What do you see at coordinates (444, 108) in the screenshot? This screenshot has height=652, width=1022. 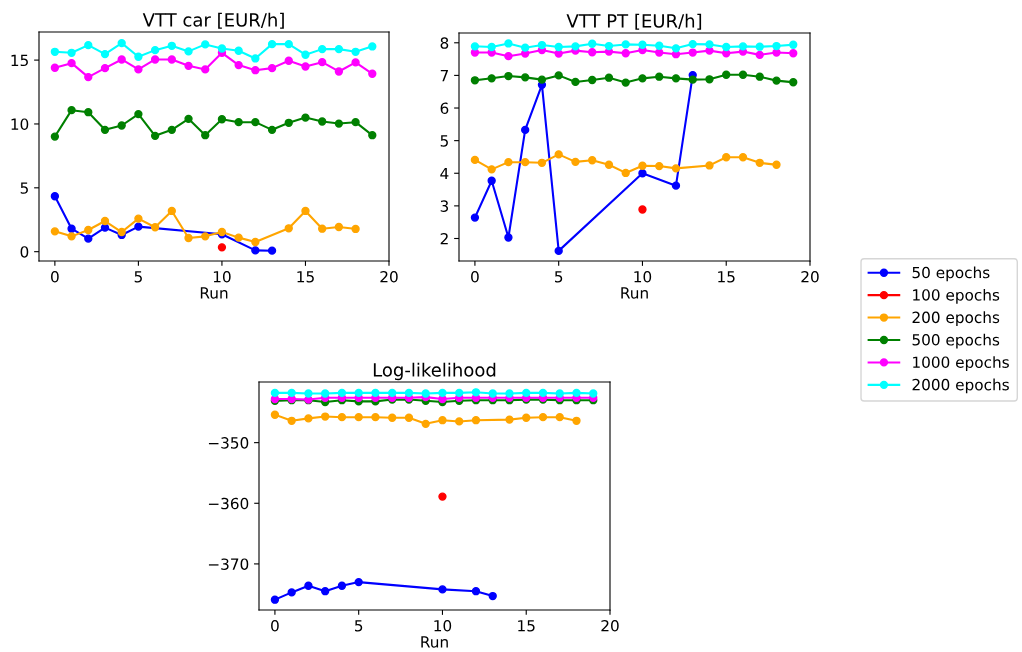 I see `y-tick-label: 6` at bounding box center [444, 108].